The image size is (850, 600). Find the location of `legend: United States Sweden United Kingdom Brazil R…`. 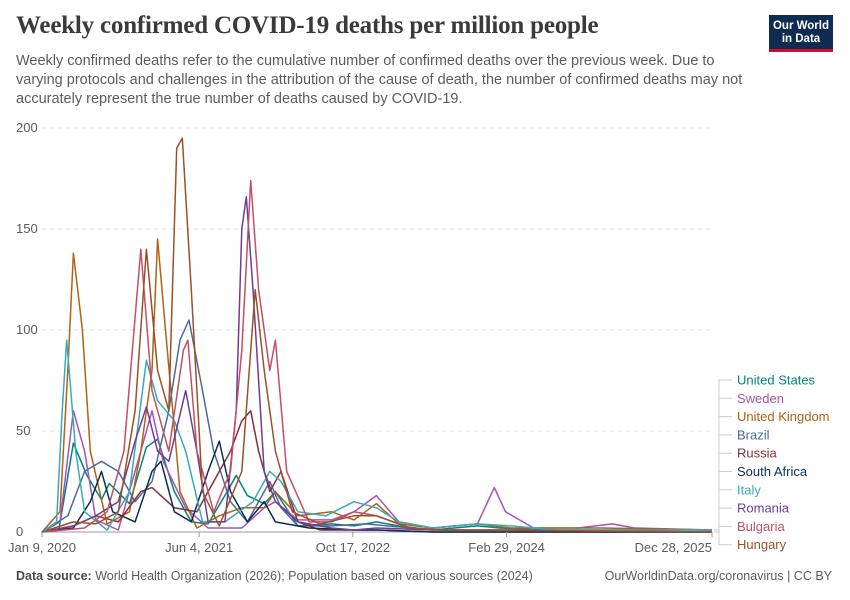

legend: United States Sweden United Kingdom Brazil R… is located at coordinates (772, 462).